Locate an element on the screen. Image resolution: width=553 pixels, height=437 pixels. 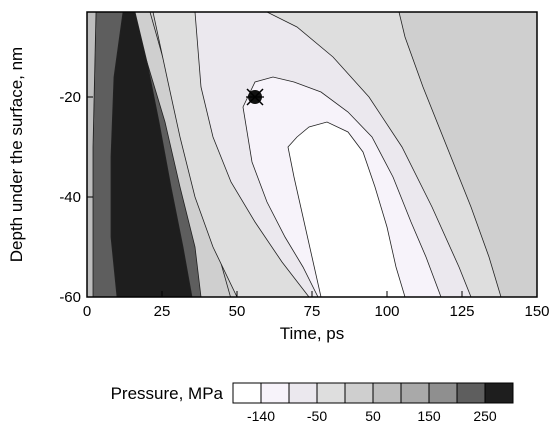
x-tick-label: 100 is located at coordinates (386, 311).